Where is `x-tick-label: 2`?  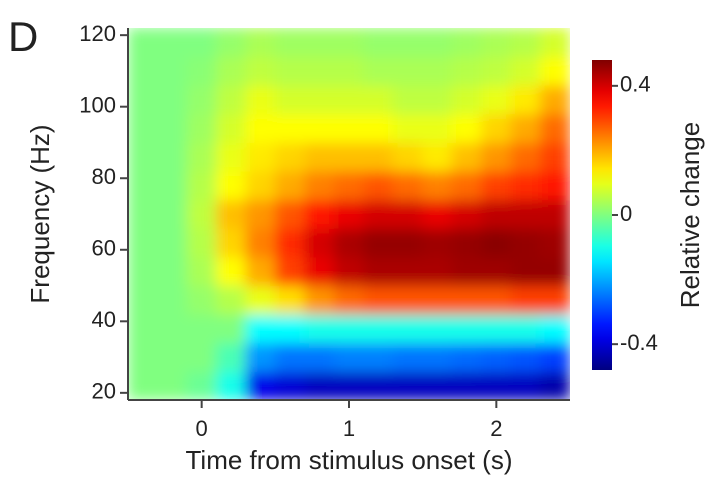
x-tick-label: 2 is located at coordinates (496, 428).